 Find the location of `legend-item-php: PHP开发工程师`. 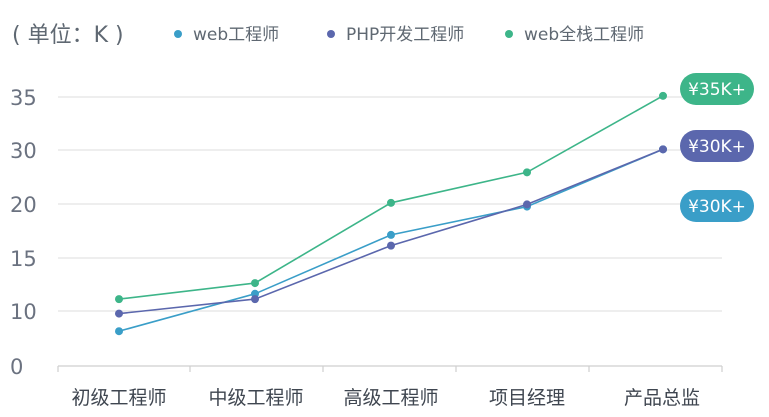

legend-item-php: PHP开发工程师 is located at coordinates (395, 35).